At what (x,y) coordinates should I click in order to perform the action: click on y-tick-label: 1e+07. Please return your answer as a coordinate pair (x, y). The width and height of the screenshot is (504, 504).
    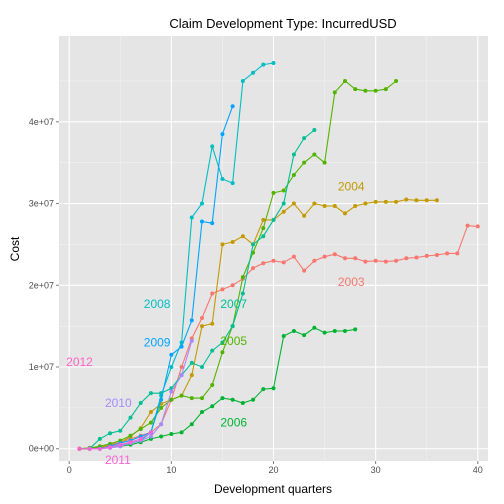
    Looking at the image, I should click on (41, 367).